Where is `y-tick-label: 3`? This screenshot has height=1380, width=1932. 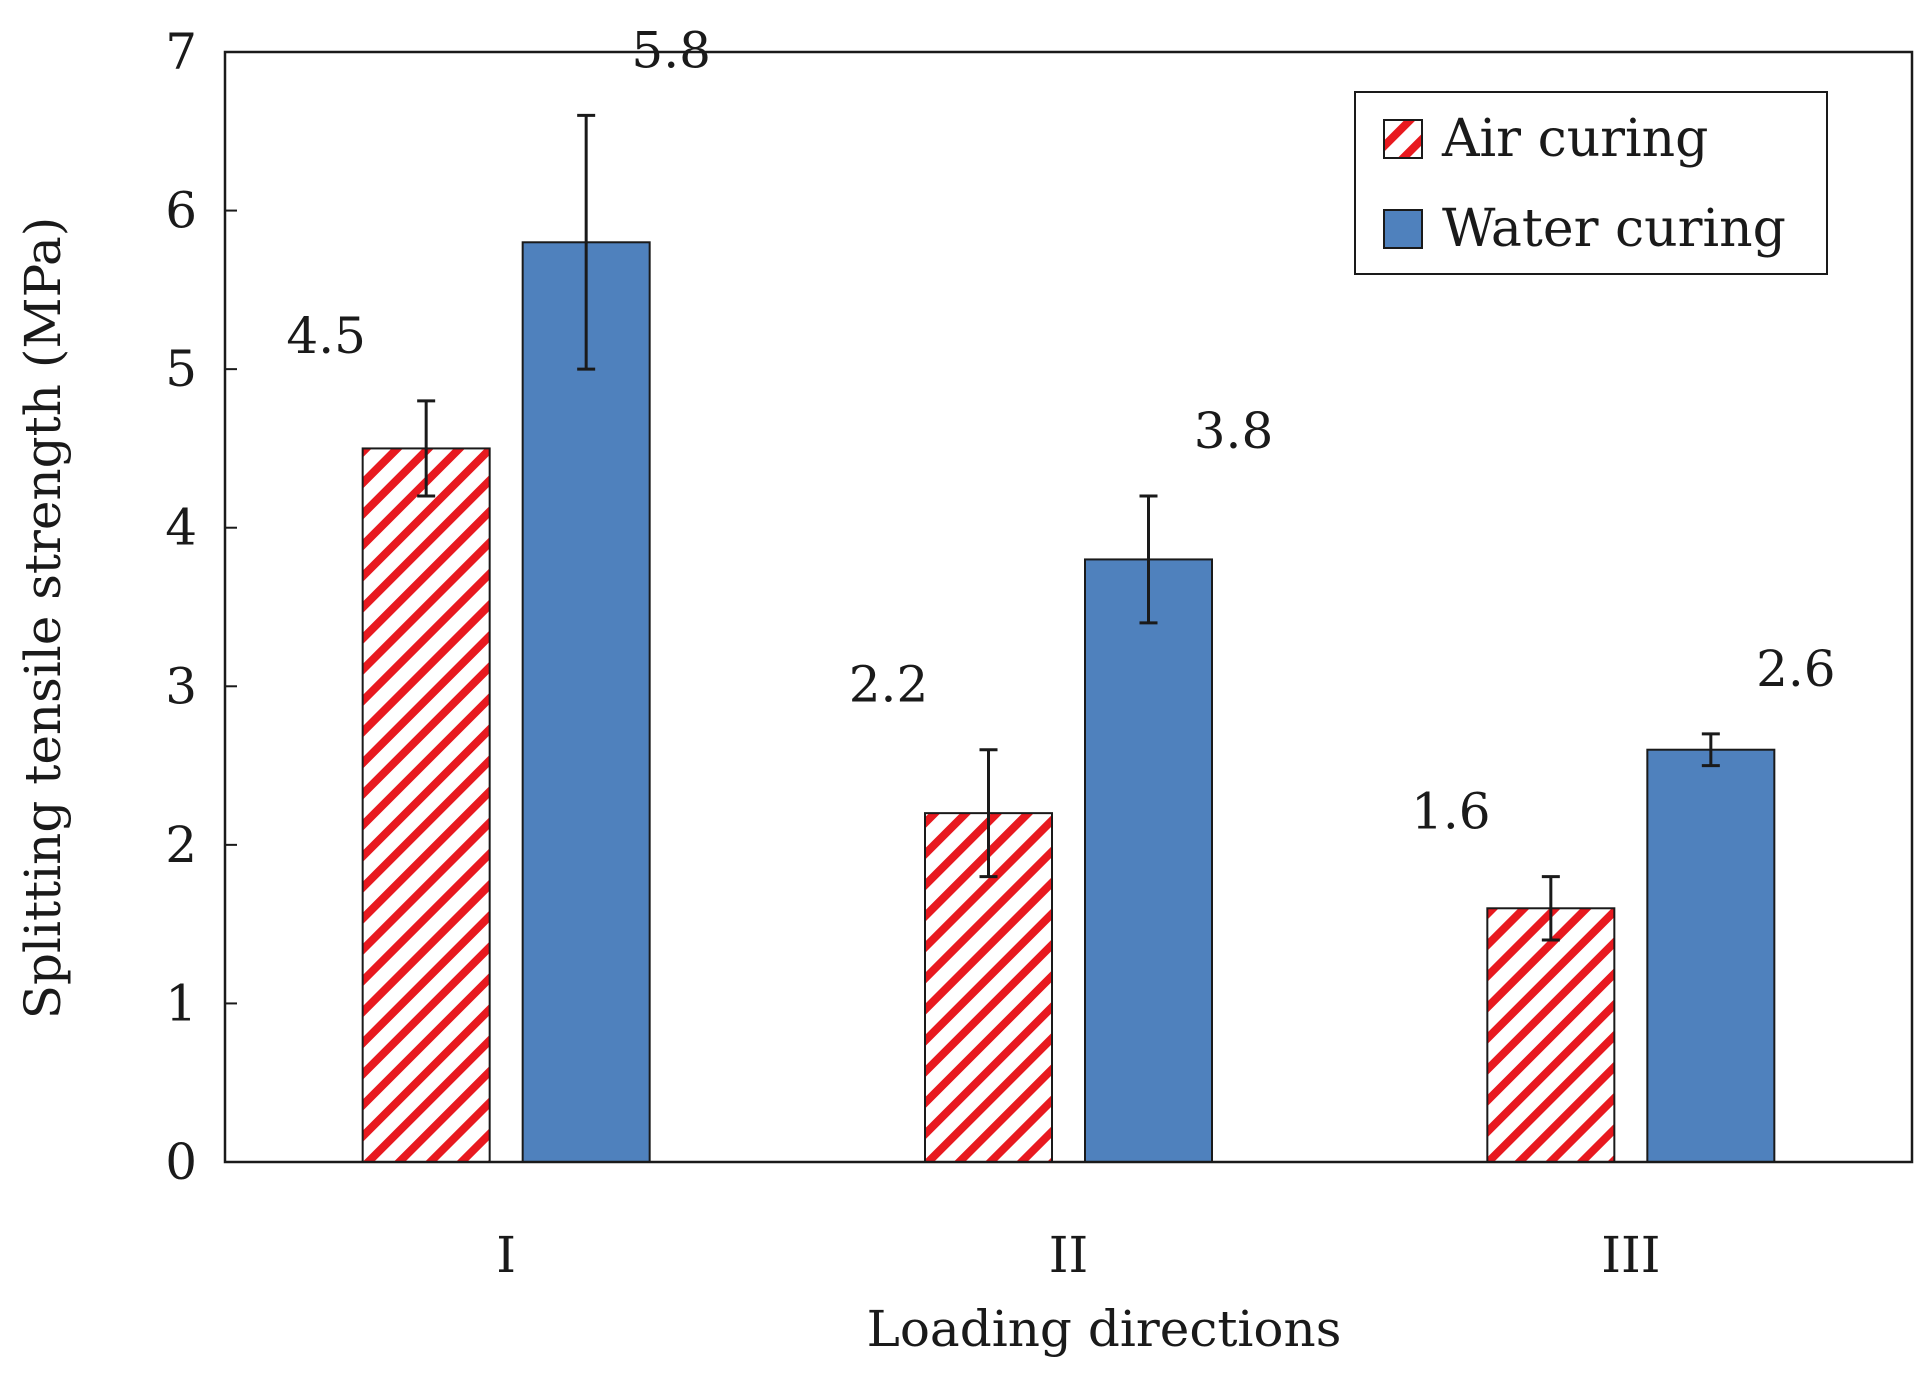
y-tick-label: 3 is located at coordinates (181, 686).